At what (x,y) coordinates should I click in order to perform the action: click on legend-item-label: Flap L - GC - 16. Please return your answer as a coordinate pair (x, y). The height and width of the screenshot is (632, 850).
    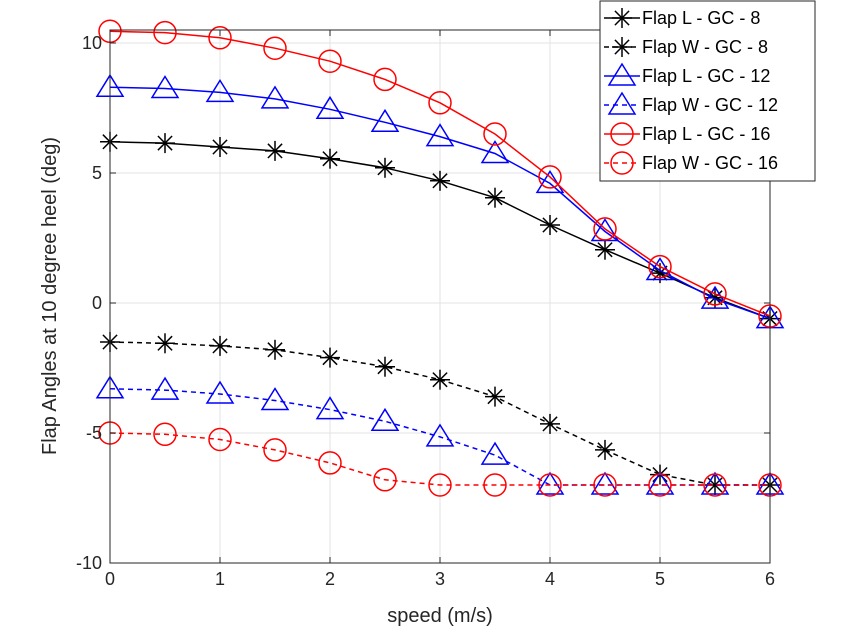
    Looking at the image, I should click on (706, 134).